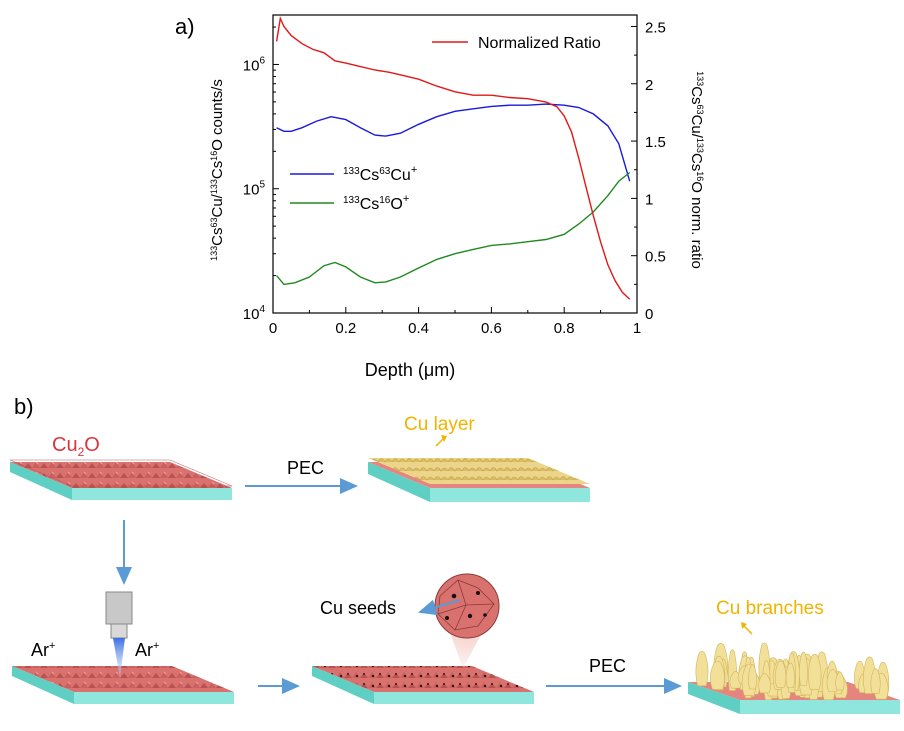 The image size is (904, 731). Describe the element at coordinates (539, 43) in the screenshot. I see `legend-normalized-ratio: Normalized Ratio` at that location.